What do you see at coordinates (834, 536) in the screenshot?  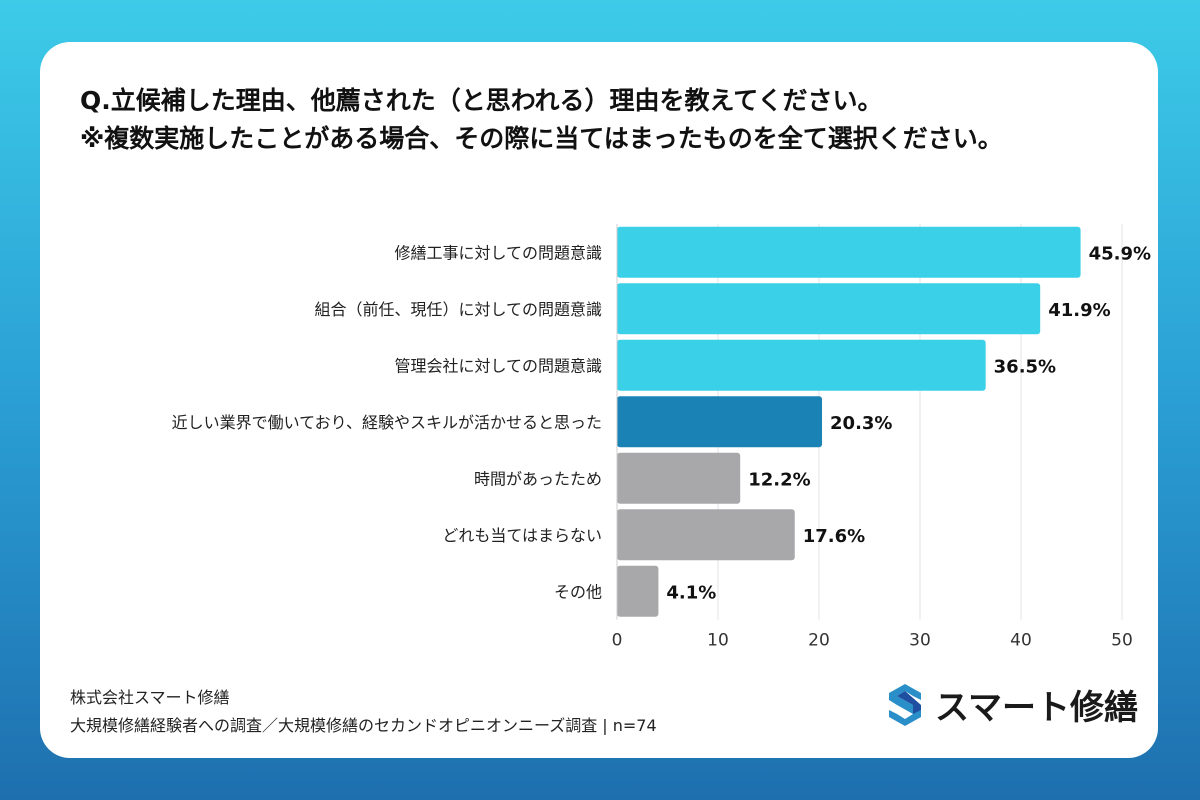 I see `data-label: 17.6%` at bounding box center [834, 536].